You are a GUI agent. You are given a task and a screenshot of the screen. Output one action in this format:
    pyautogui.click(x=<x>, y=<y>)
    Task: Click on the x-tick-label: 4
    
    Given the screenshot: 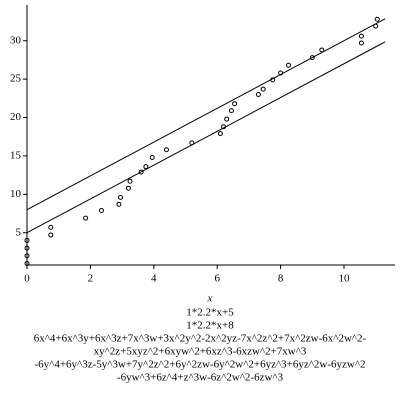 What is the action you would take?
    pyautogui.click(x=154, y=279)
    